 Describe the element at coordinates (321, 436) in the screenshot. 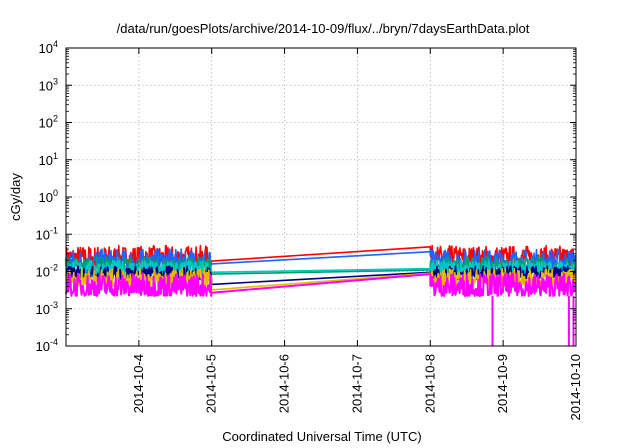

I see `x-axis-label: Coordinated Universal Time (UTC)` at that location.